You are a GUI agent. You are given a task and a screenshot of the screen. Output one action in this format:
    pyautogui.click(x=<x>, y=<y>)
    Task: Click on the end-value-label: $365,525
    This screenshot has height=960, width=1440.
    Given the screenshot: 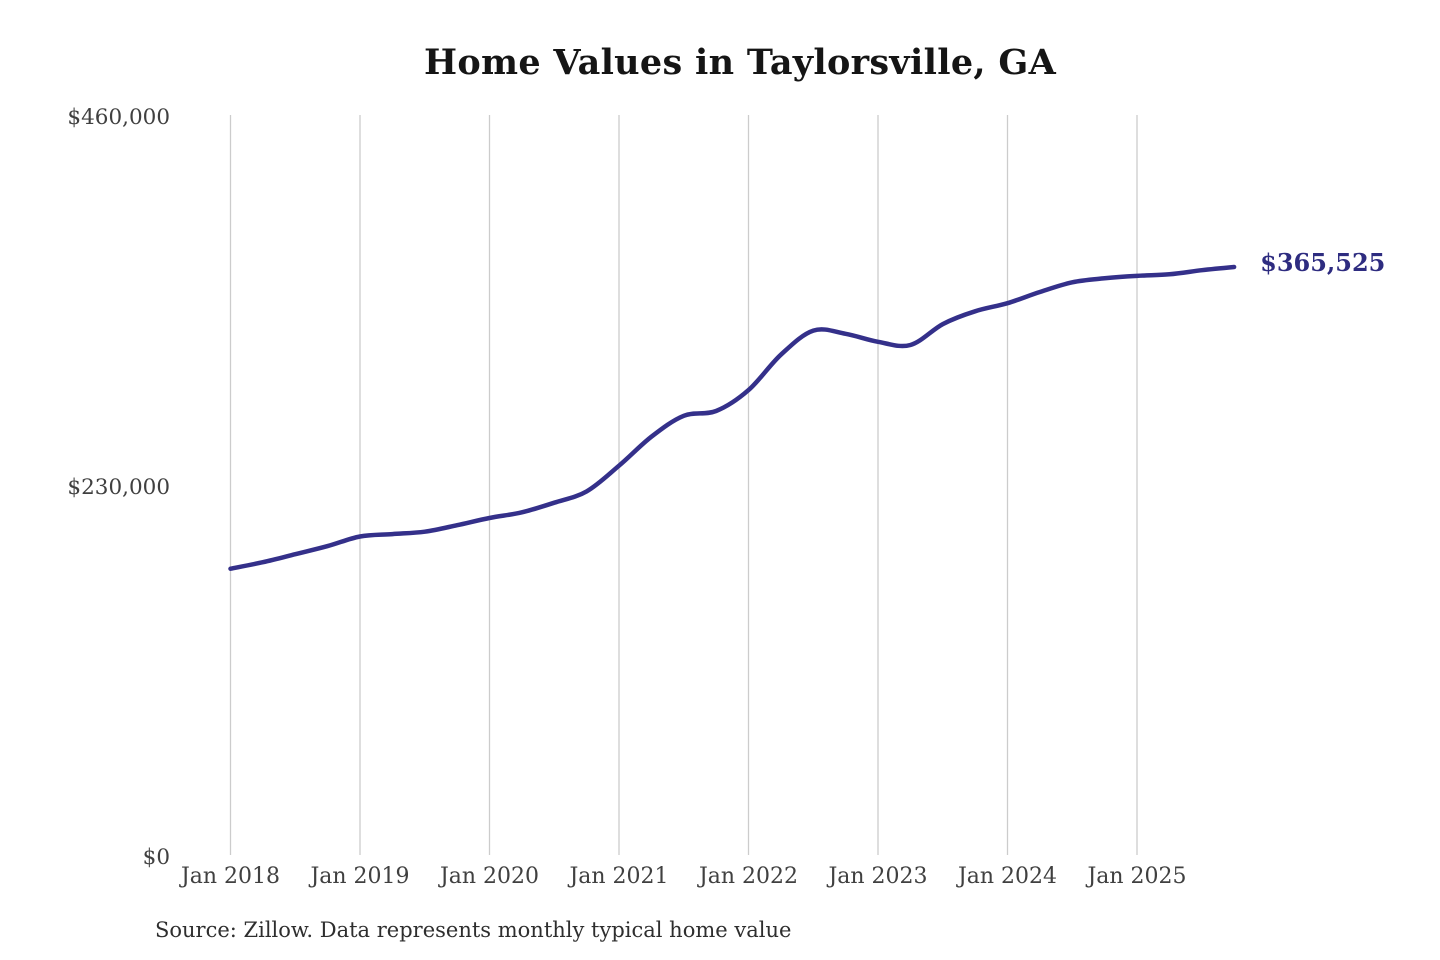 What is the action you would take?
    pyautogui.click(x=1322, y=262)
    